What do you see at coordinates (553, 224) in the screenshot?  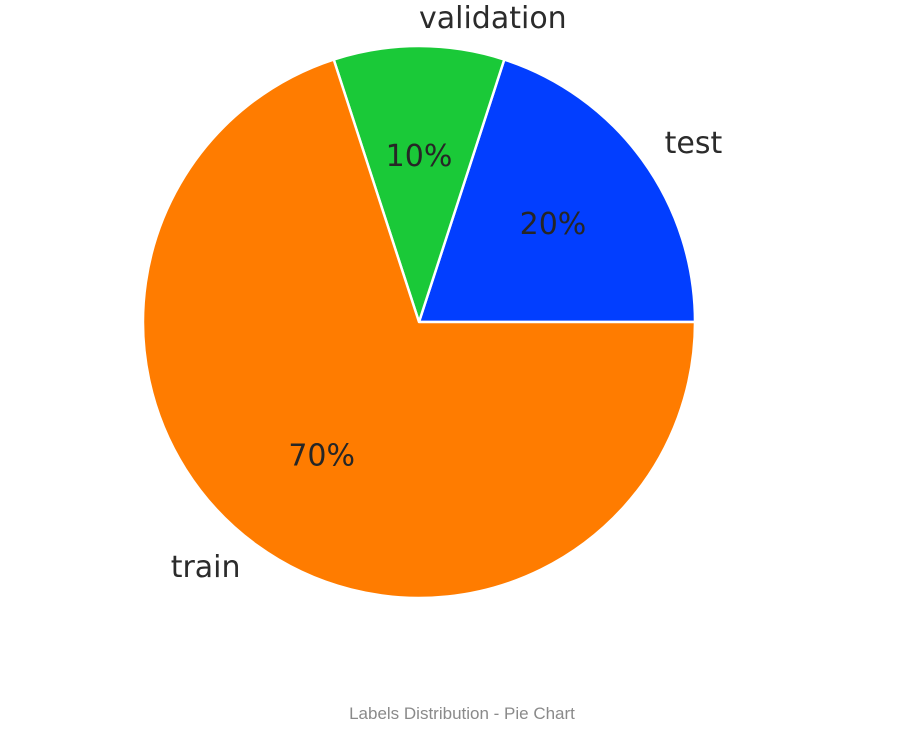 I see `slice-percent-test: 20%` at bounding box center [553, 224].